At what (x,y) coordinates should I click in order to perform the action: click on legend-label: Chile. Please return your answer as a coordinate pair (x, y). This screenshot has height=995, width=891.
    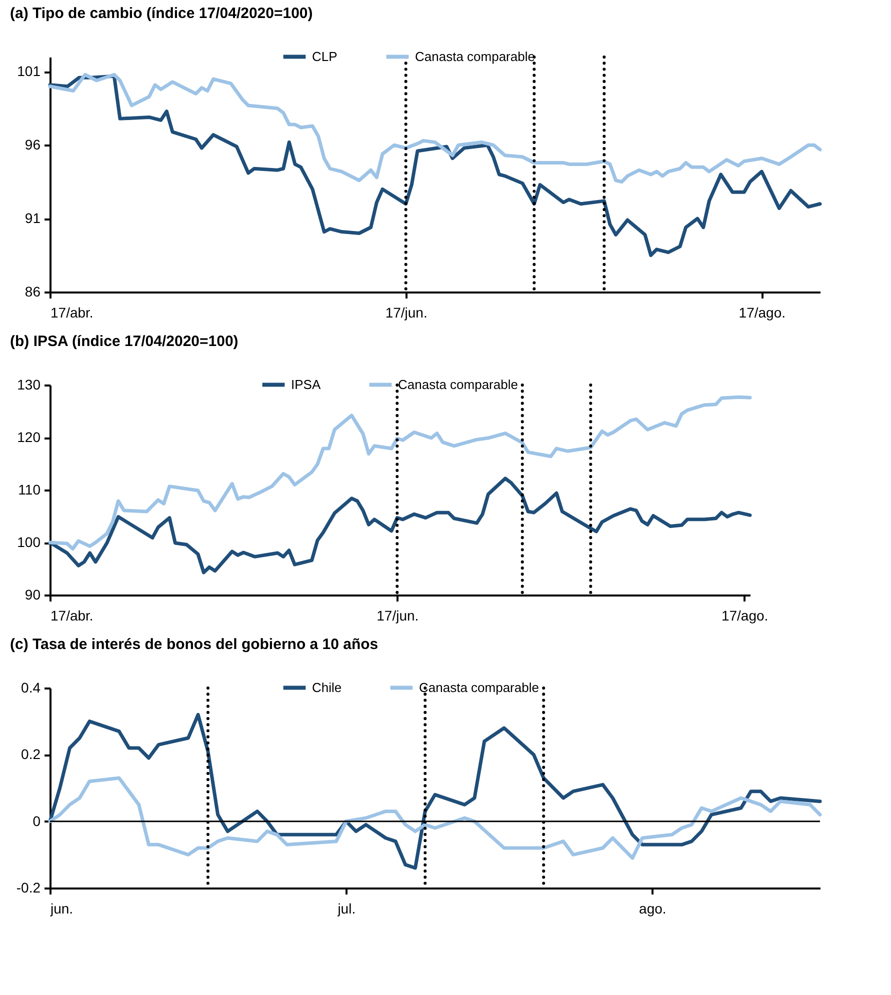
    Looking at the image, I should click on (327, 687).